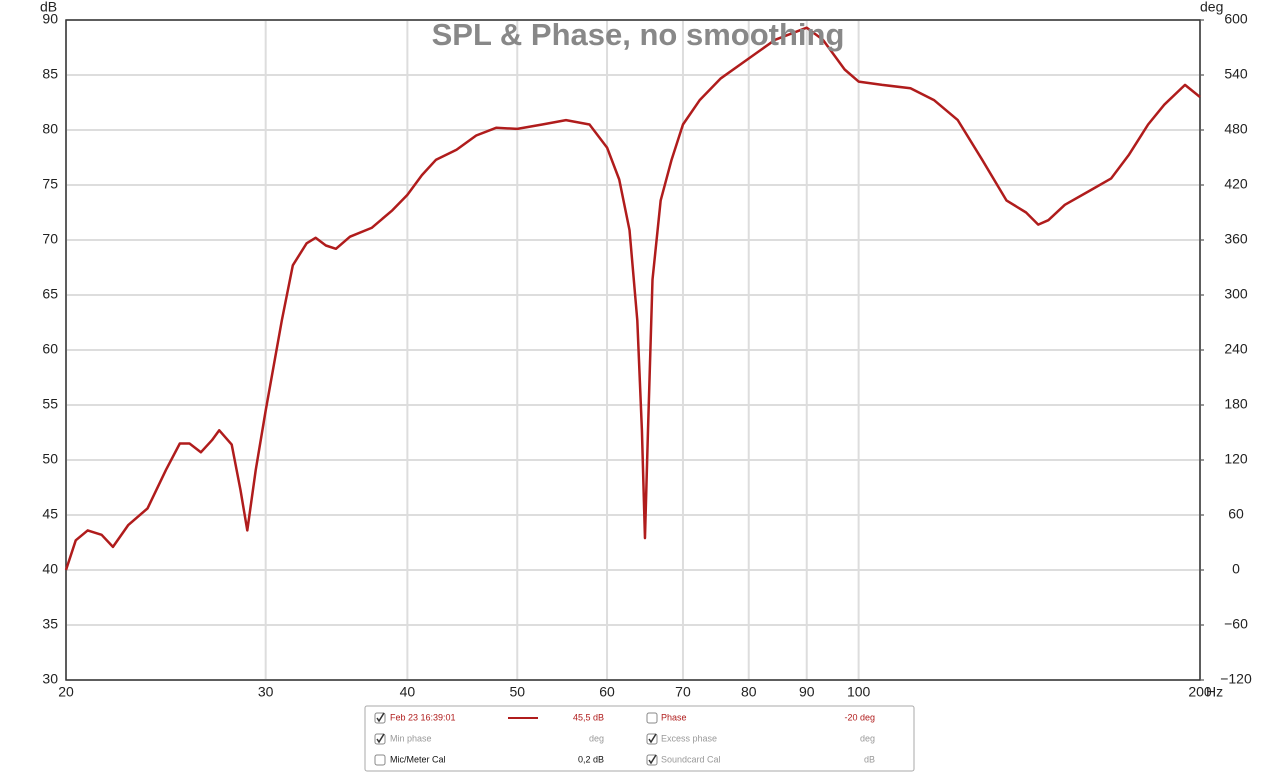 This screenshot has width=1280, height=773. I want to click on legend-label: Soundcard Cal, so click(691, 759).